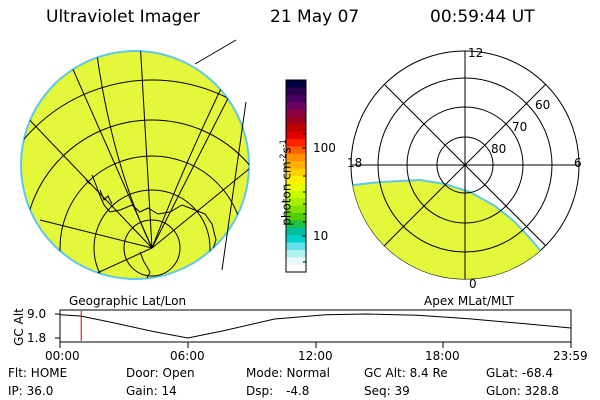 The width and height of the screenshot is (600, 400). What do you see at coordinates (387, 391) in the screenshot?
I see `sequence-number: Seq: 39` at bounding box center [387, 391].